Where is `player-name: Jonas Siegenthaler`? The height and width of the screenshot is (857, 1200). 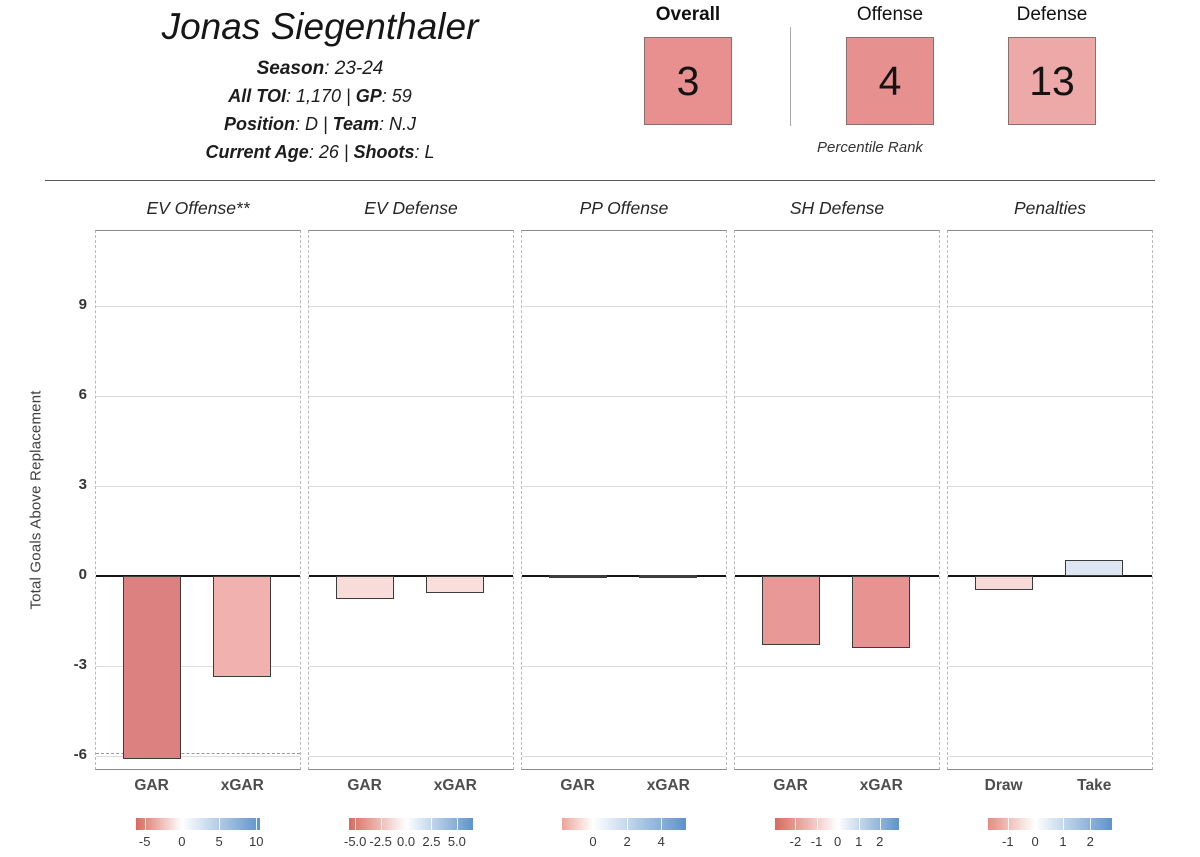 player-name: Jonas Siegenthaler is located at coordinates (320, 26).